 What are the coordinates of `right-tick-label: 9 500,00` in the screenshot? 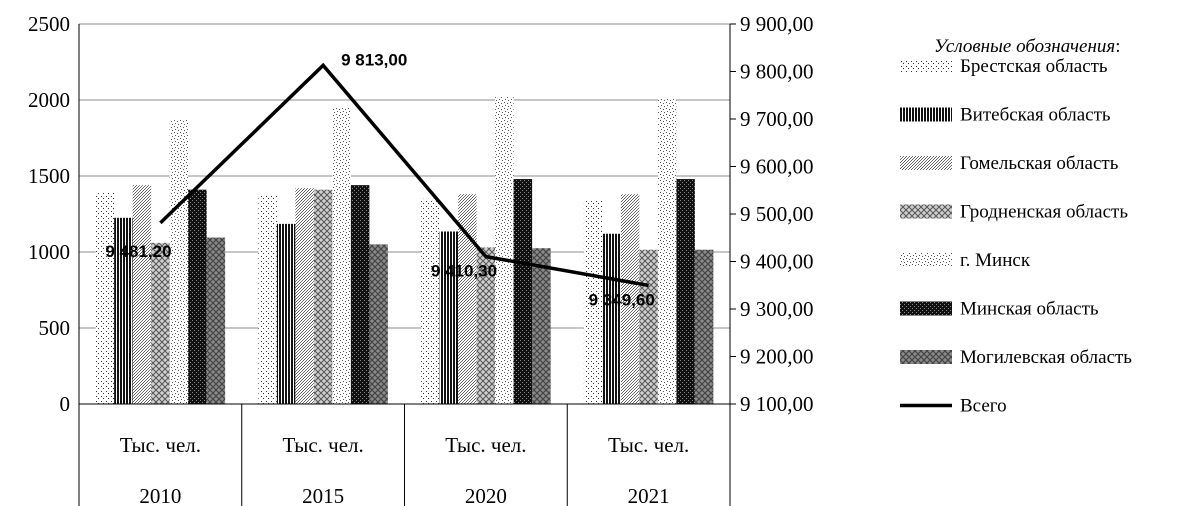 It's located at (777, 214).